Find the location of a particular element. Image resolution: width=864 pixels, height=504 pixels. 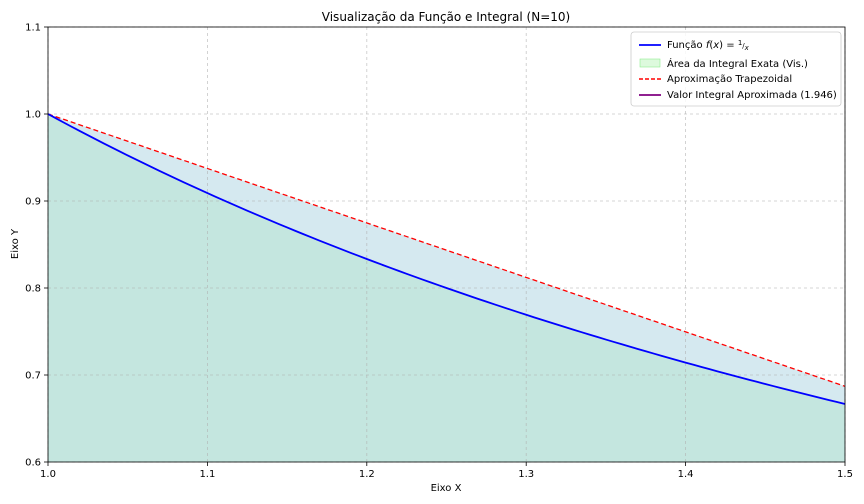

x-tick-label: 1.5 is located at coordinates (845, 474).